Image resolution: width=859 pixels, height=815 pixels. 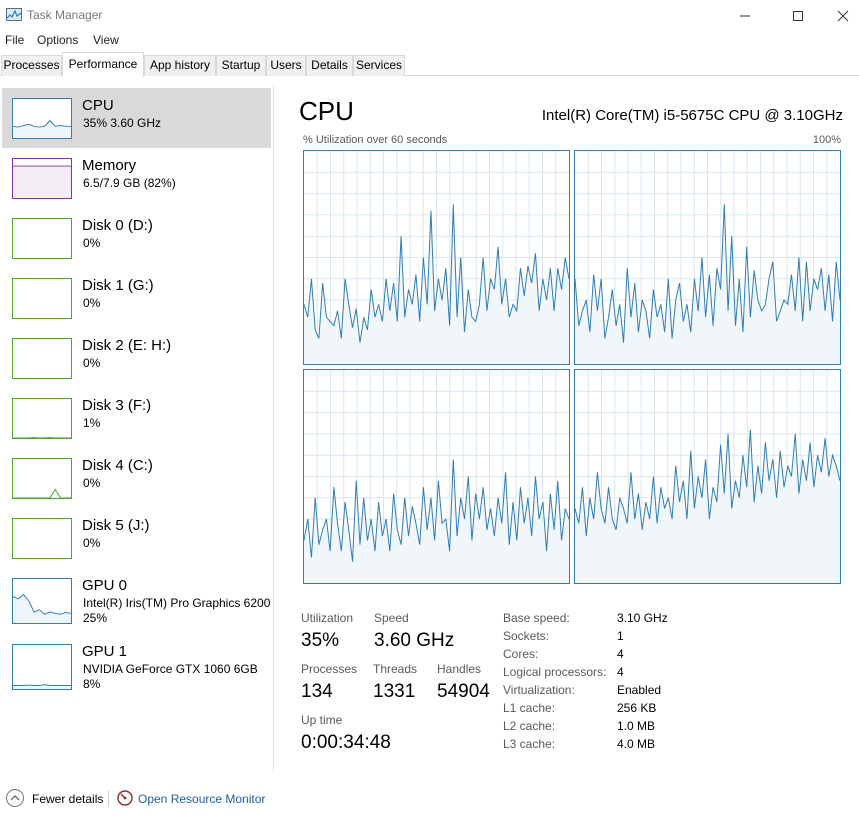 I want to click on tab-performance: Performance, so click(x=103, y=64).